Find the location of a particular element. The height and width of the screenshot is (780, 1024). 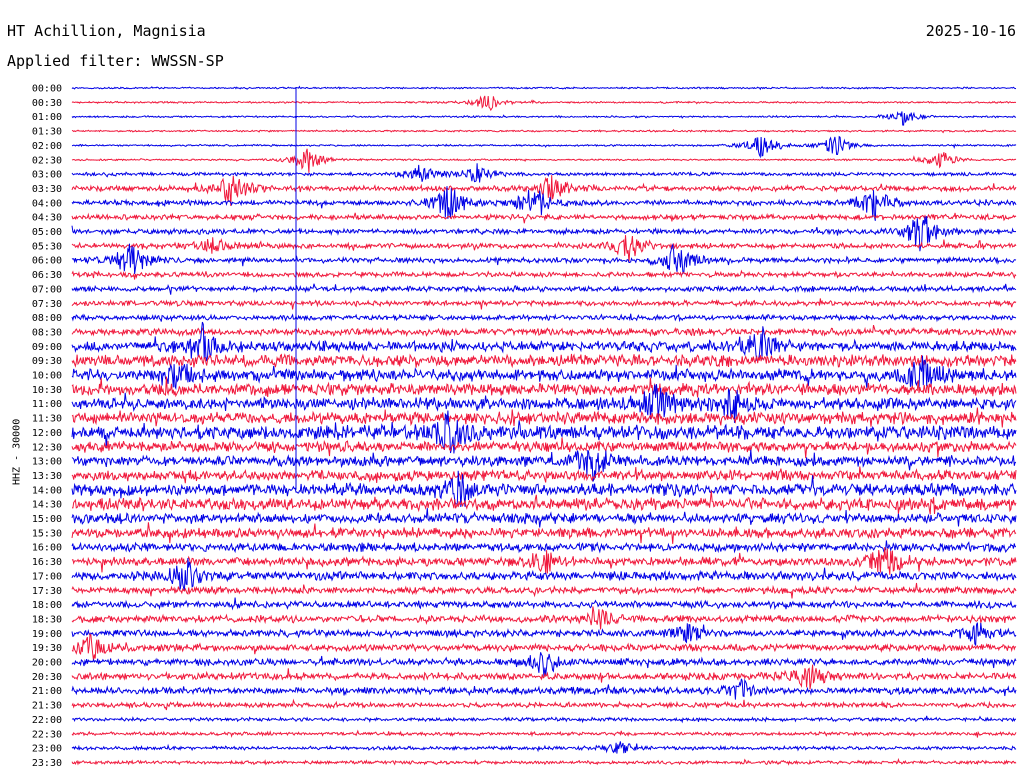

row-time-label: 12:00 is located at coordinates (47, 433).